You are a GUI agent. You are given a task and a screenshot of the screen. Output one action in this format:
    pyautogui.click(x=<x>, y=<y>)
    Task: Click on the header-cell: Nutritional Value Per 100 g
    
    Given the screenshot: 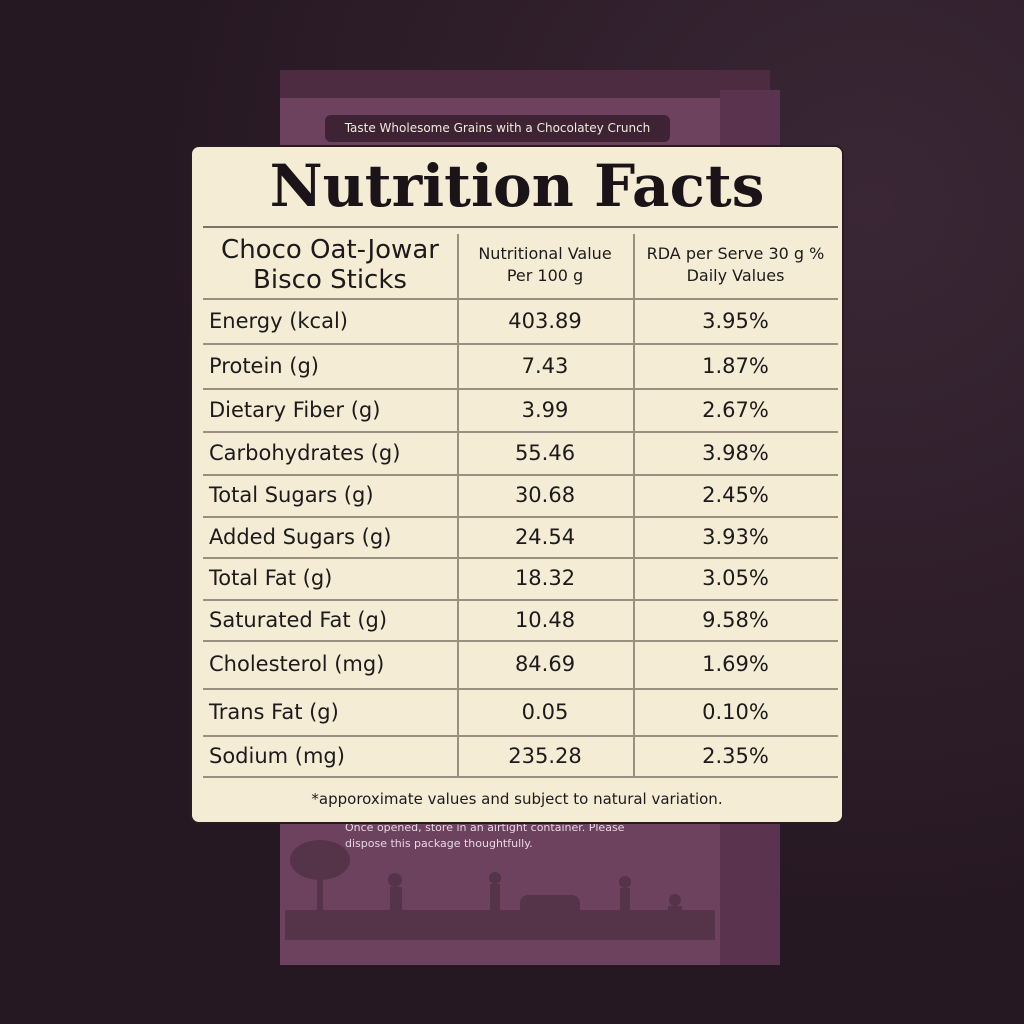 What is the action you would take?
    pyautogui.click(x=545, y=264)
    